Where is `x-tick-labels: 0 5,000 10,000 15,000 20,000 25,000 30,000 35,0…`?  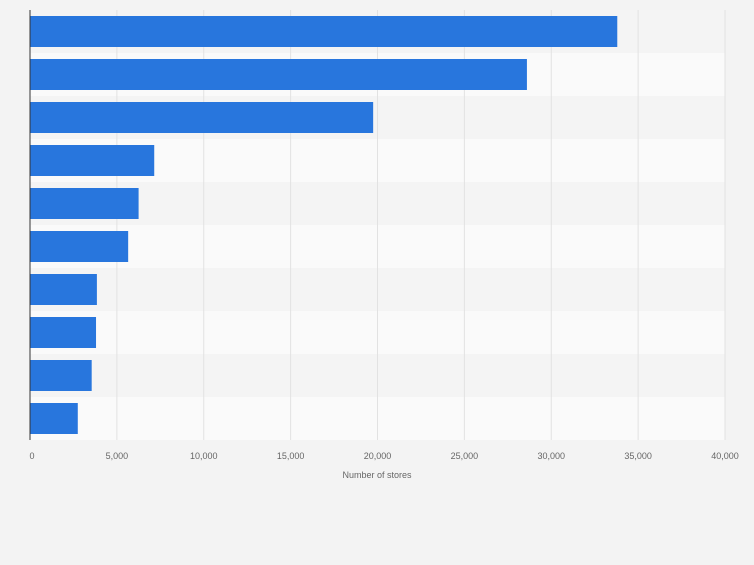
x-tick-labels: 0 5,000 10,000 15,000 20,000 25,000 30,000 35,0… is located at coordinates (383, 456).